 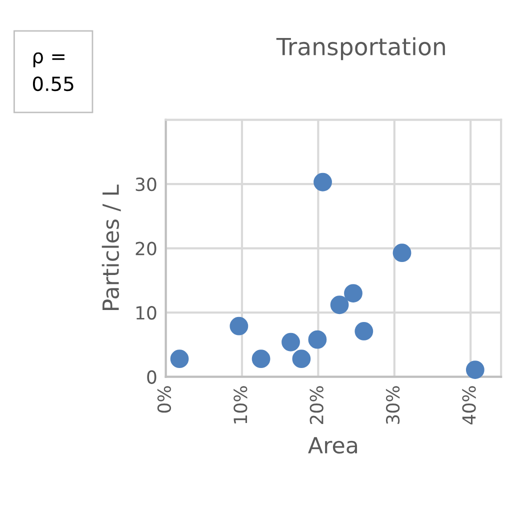 I want to click on y-axis-title: Particles / L, so click(x=111, y=247).